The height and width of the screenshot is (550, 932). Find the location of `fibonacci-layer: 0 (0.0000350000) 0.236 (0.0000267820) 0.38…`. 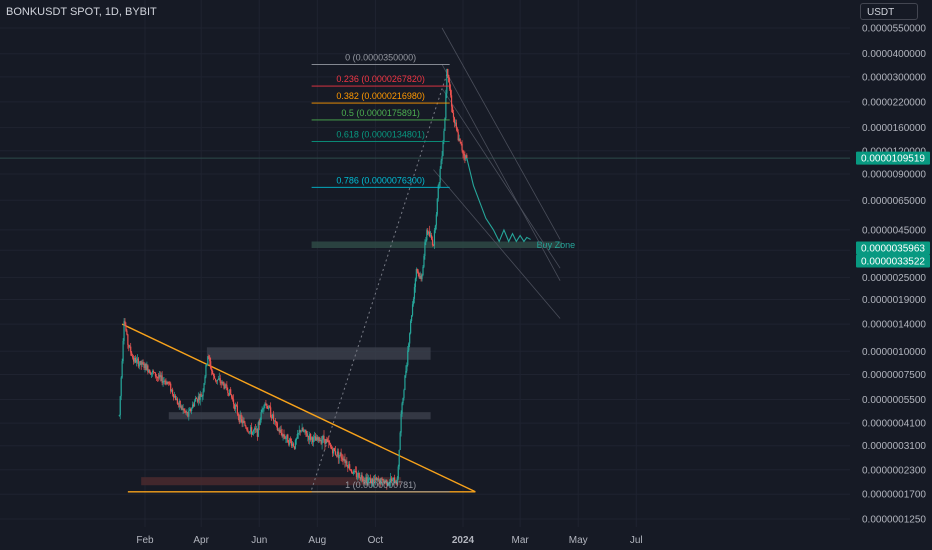

fibonacci-layer: 0 (0.0000350000) 0.236 (0.0000267820) 0.38… is located at coordinates (380, 272).